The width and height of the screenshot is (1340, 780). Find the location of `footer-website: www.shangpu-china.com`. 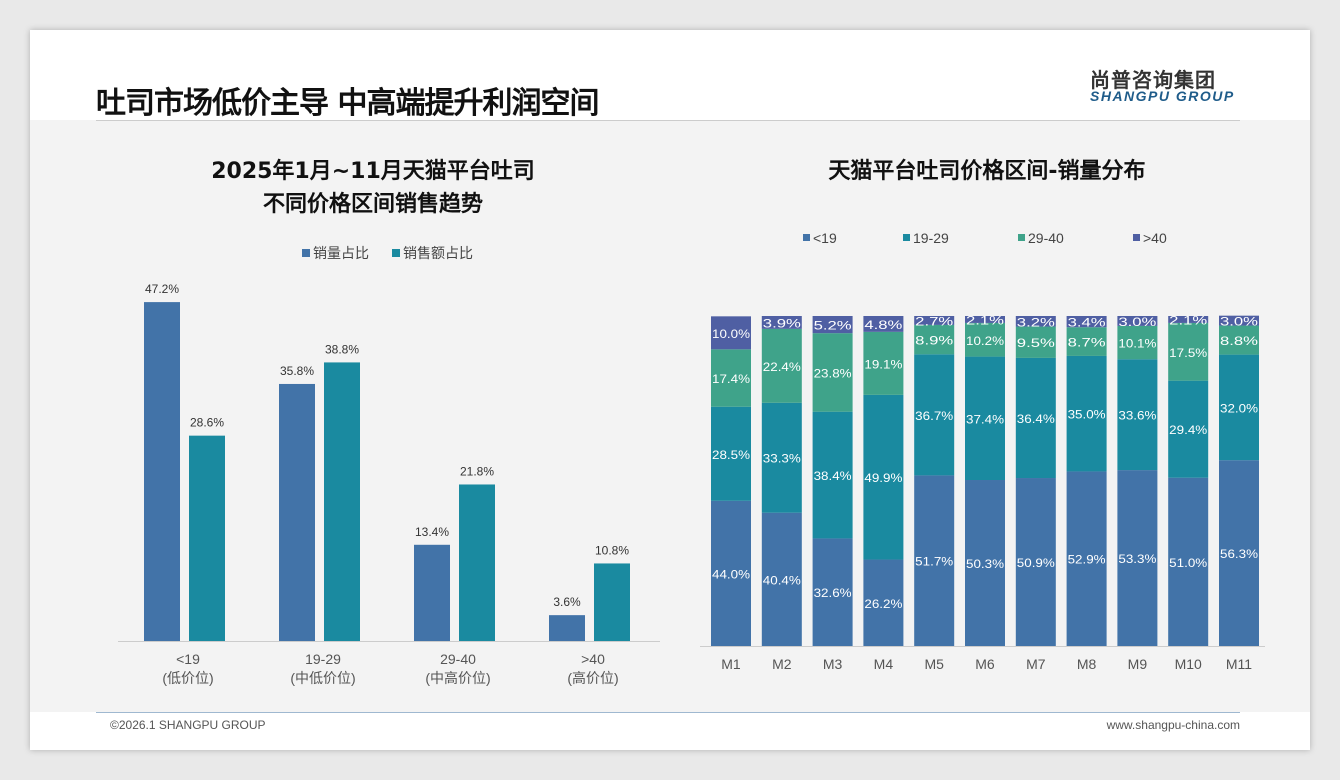

footer-website: www.shangpu-china.com is located at coordinates (1173, 725).